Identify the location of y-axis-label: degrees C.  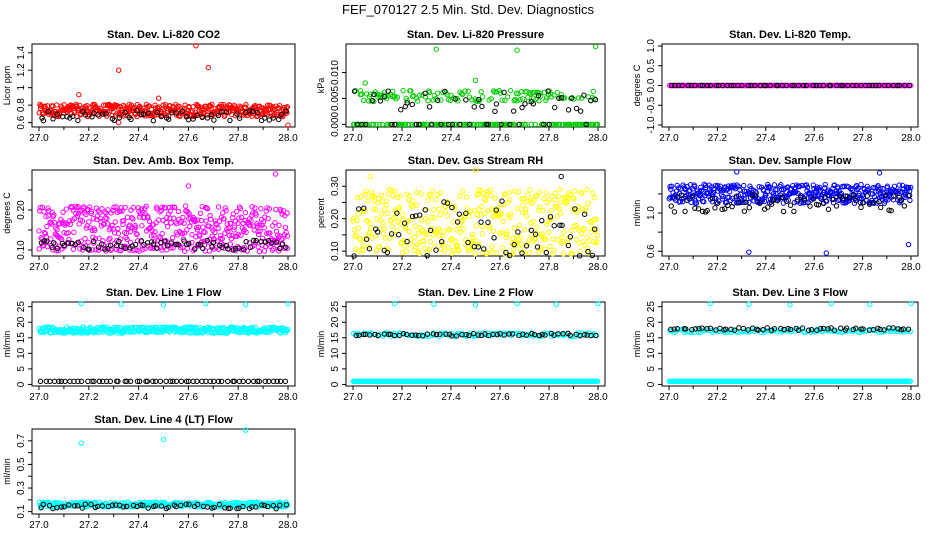
(7, 213).